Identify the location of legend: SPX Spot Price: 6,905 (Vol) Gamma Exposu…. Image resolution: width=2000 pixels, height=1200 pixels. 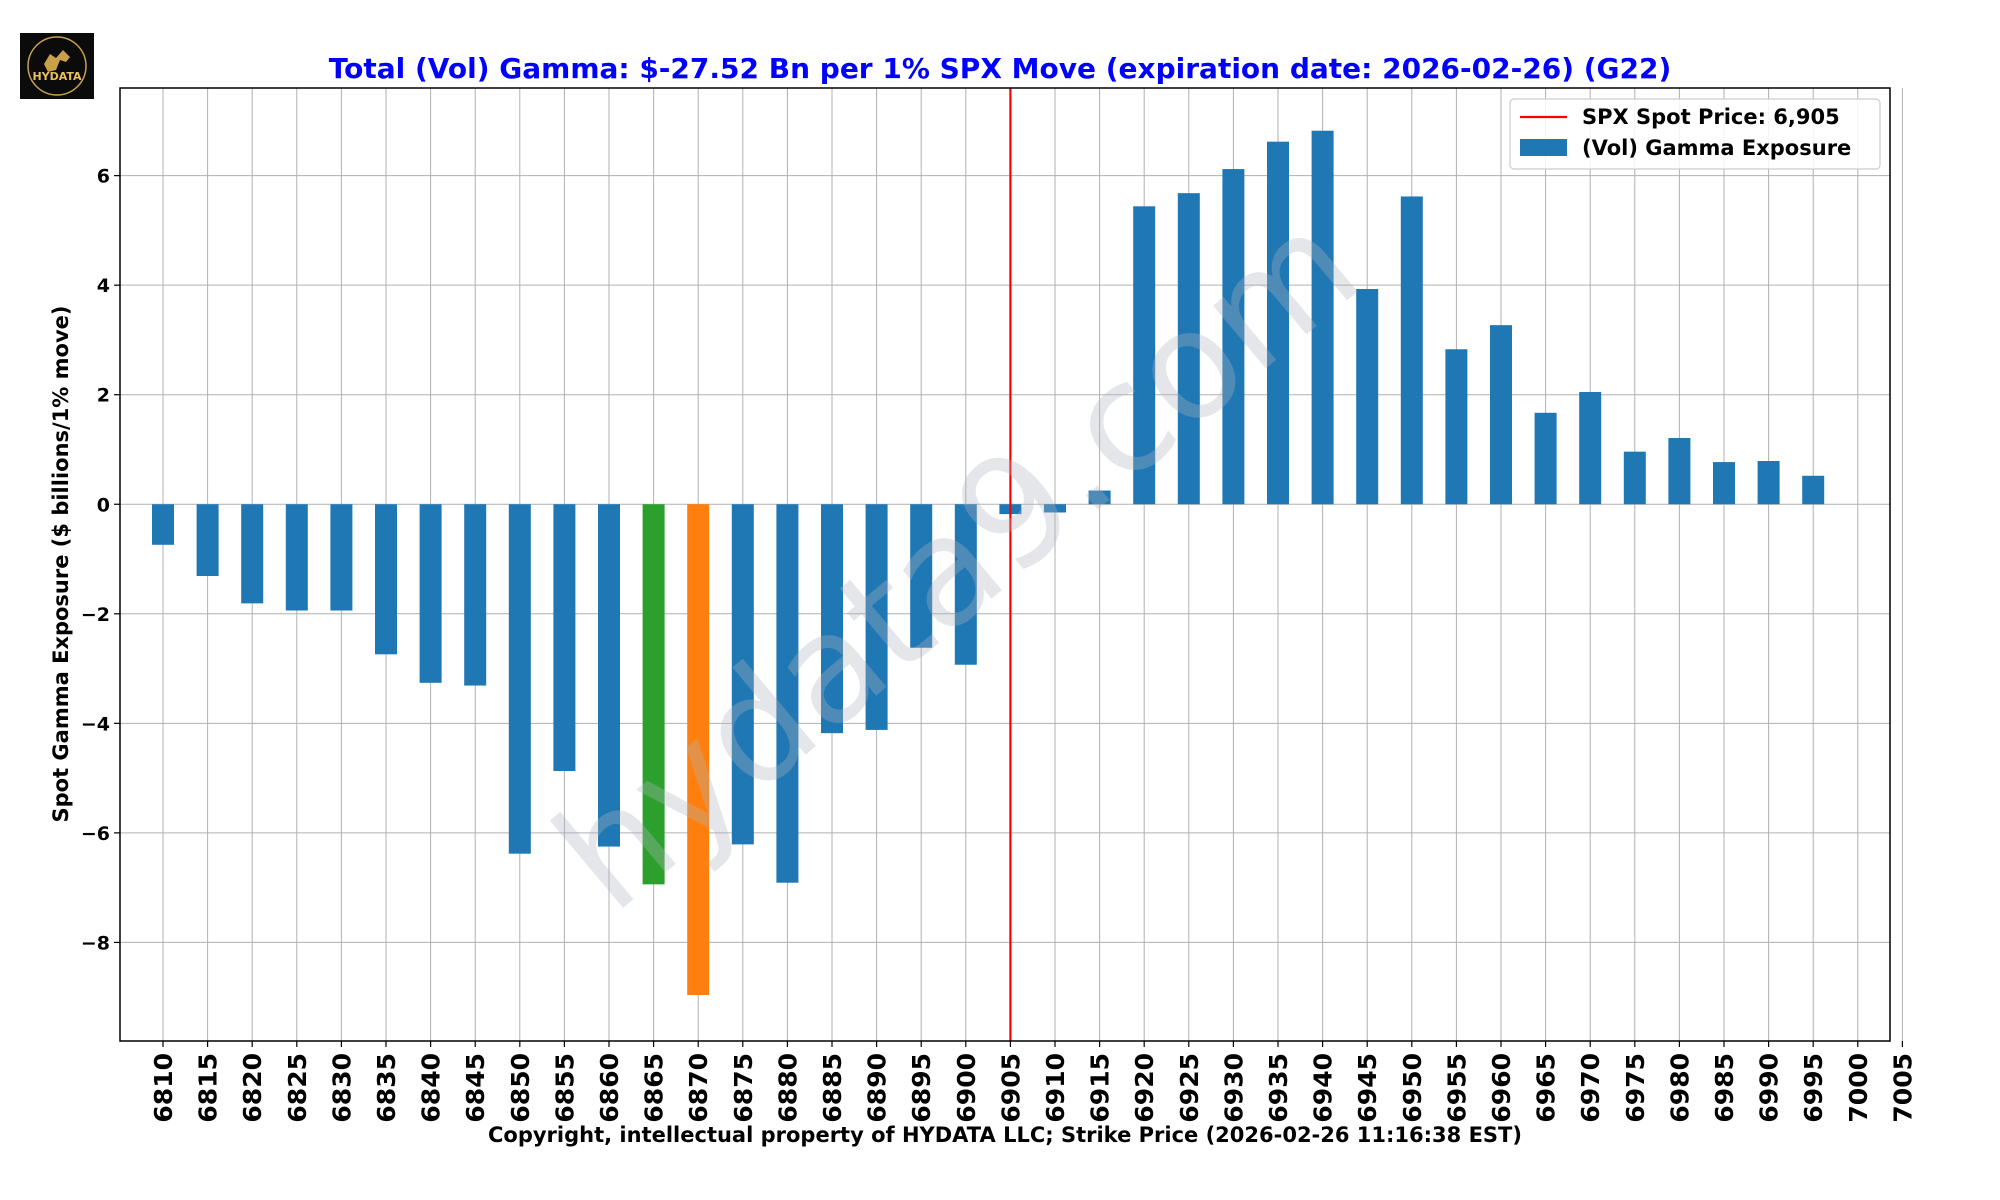
(1695, 134).